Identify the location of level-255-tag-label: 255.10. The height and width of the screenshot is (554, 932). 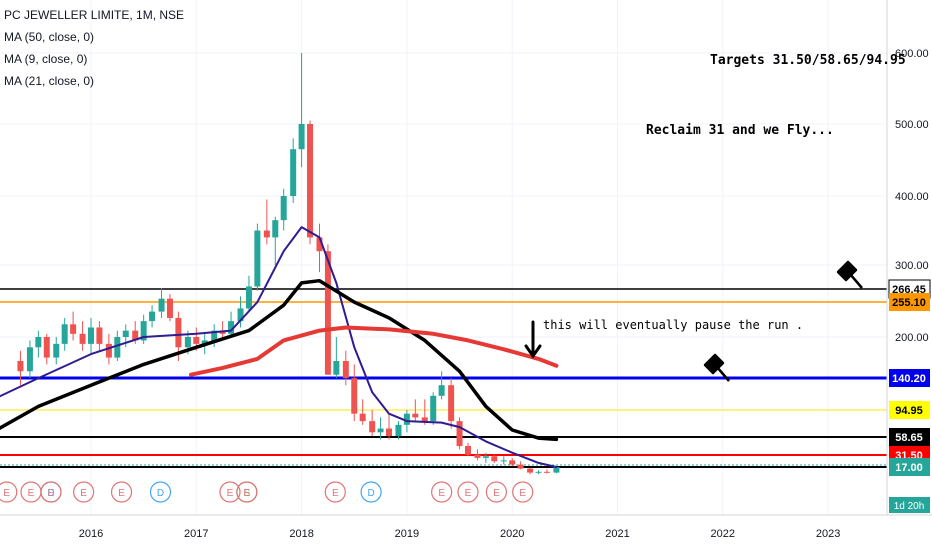
(909, 303).